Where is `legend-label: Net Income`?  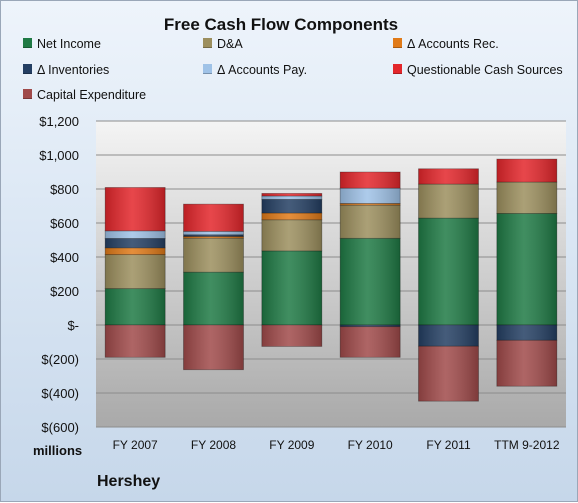 legend-label: Net Income is located at coordinates (69, 44).